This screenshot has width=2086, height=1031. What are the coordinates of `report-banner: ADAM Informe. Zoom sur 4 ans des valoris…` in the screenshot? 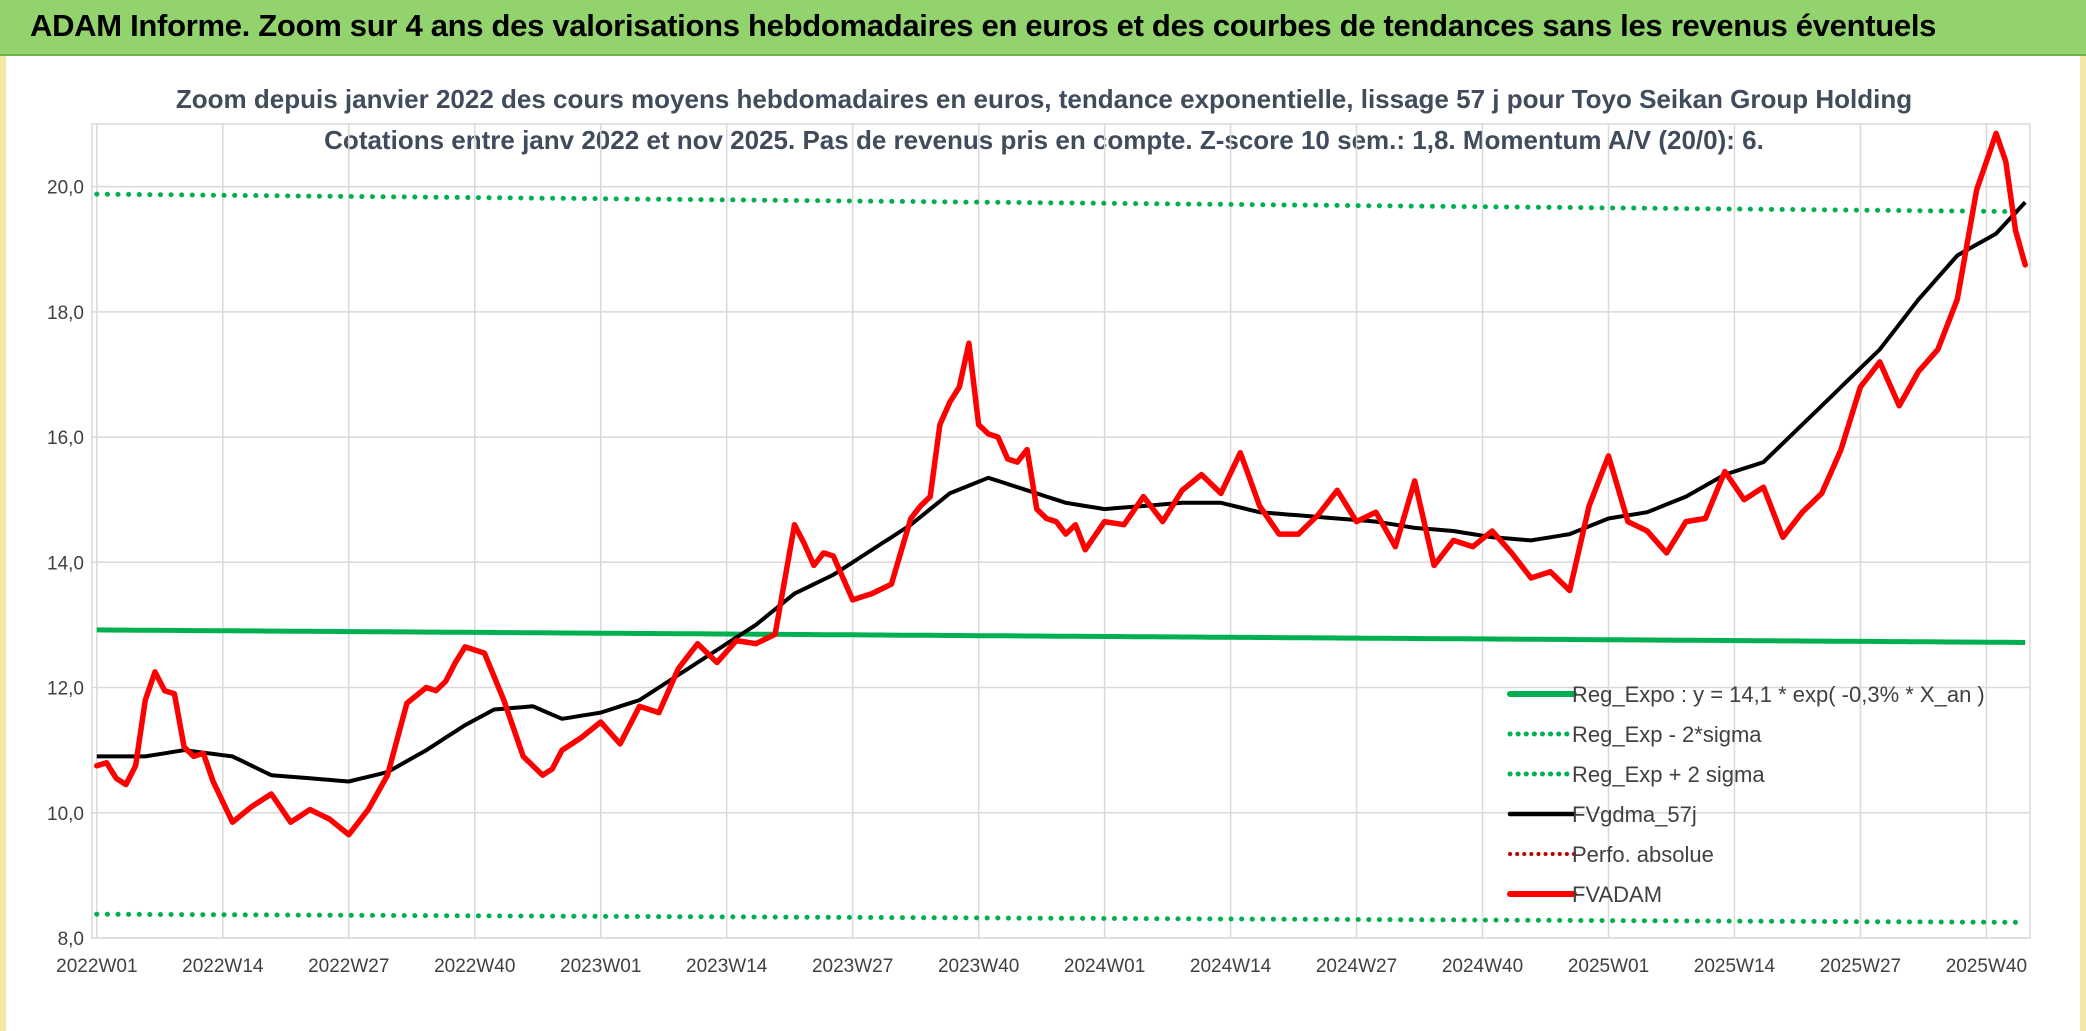 It's located at (1043, 28).